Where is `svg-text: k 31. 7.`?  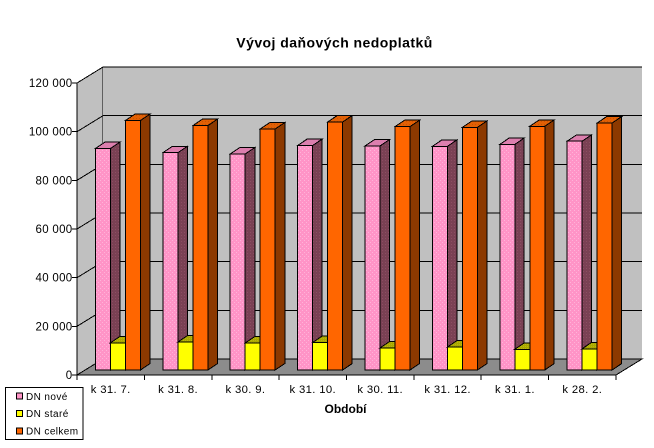
svg-text: k 31. 7. is located at coordinates (111, 390).